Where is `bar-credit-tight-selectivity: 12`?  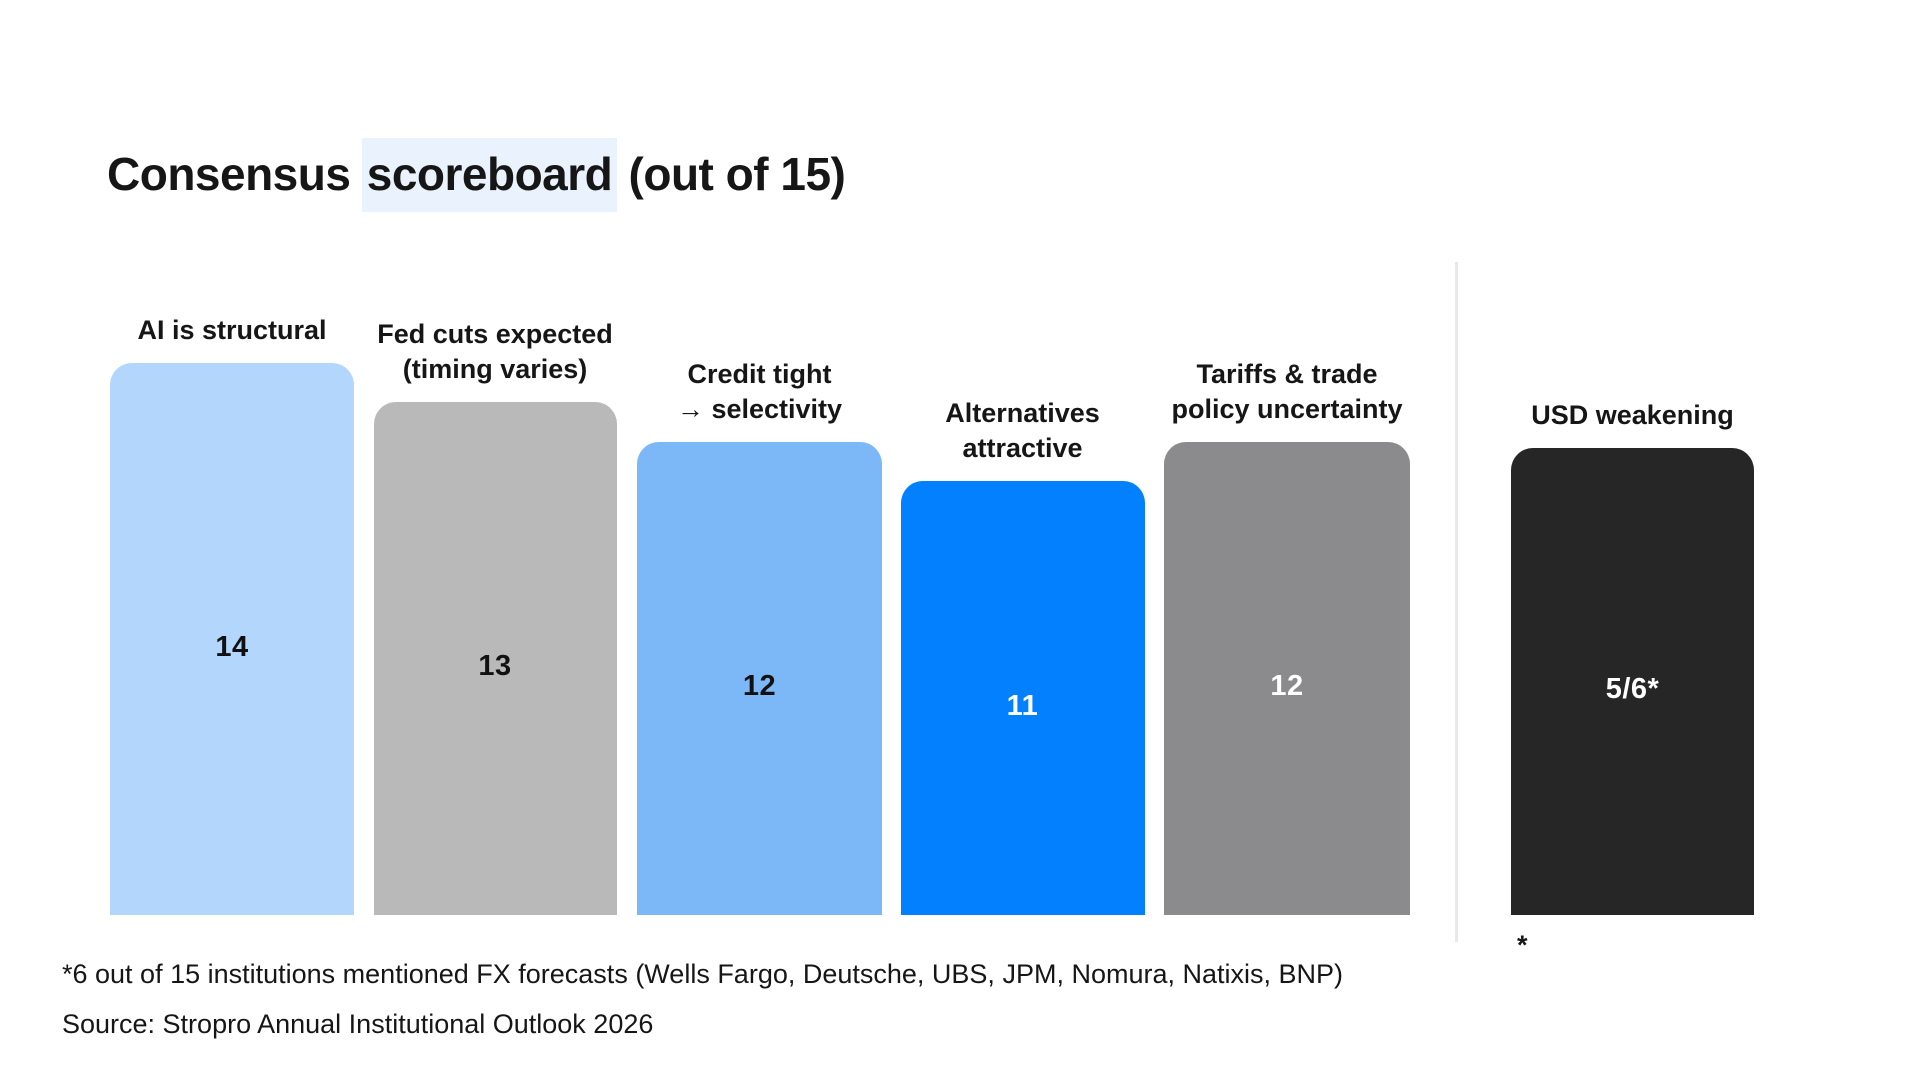 bar-credit-tight-selectivity: 12 is located at coordinates (759, 678).